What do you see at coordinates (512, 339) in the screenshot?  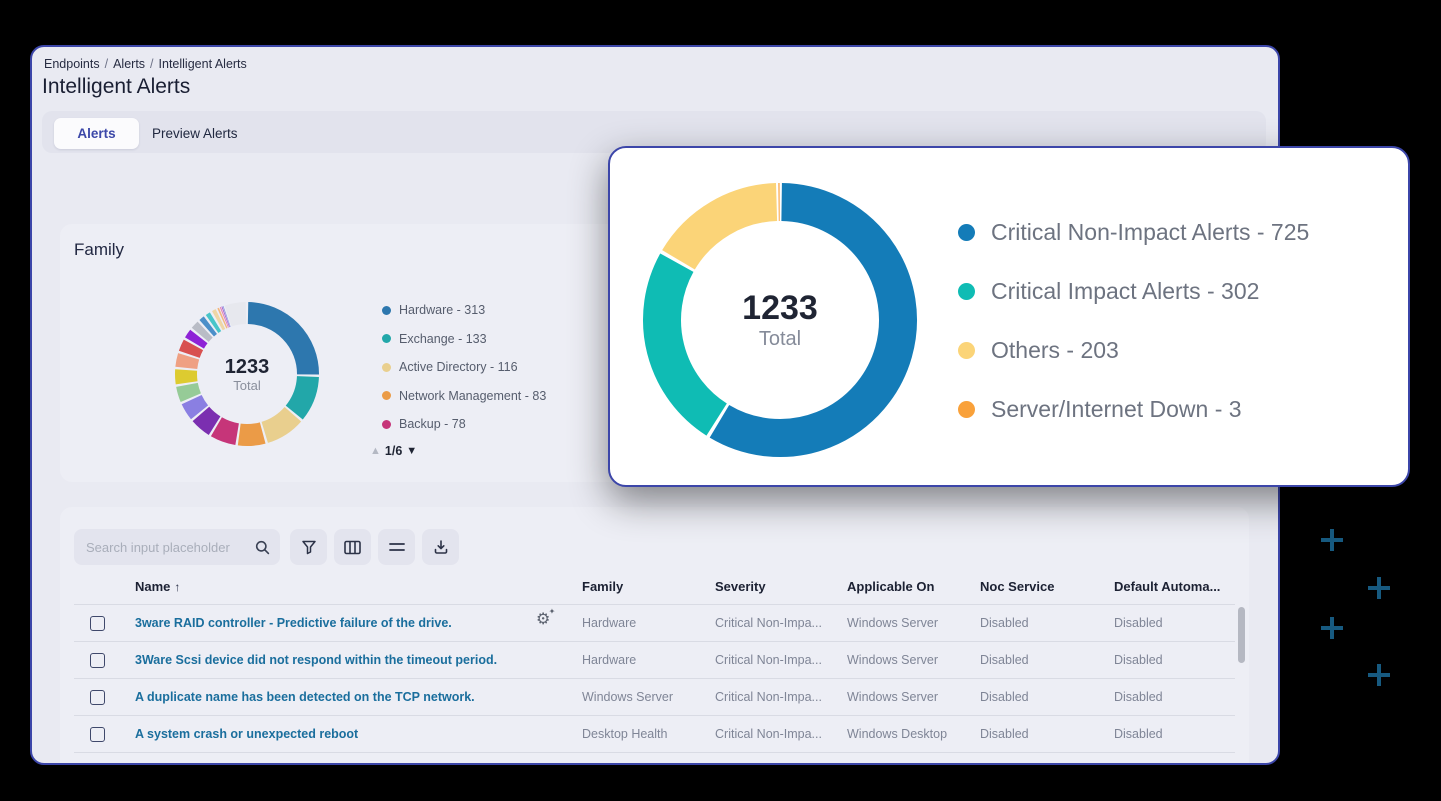 I see `legend-item: Exchange - 133` at bounding box center [512, 339].